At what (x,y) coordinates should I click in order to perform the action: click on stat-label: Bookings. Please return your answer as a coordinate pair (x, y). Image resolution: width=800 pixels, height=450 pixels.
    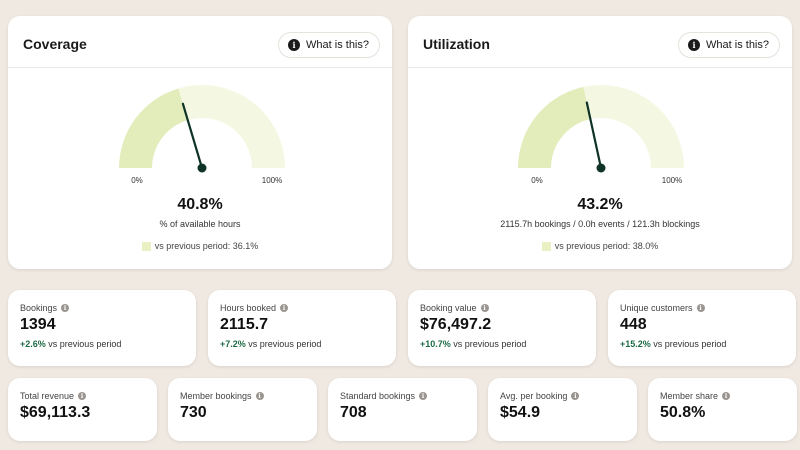
    Looking at the image, I should click on (39, 308).